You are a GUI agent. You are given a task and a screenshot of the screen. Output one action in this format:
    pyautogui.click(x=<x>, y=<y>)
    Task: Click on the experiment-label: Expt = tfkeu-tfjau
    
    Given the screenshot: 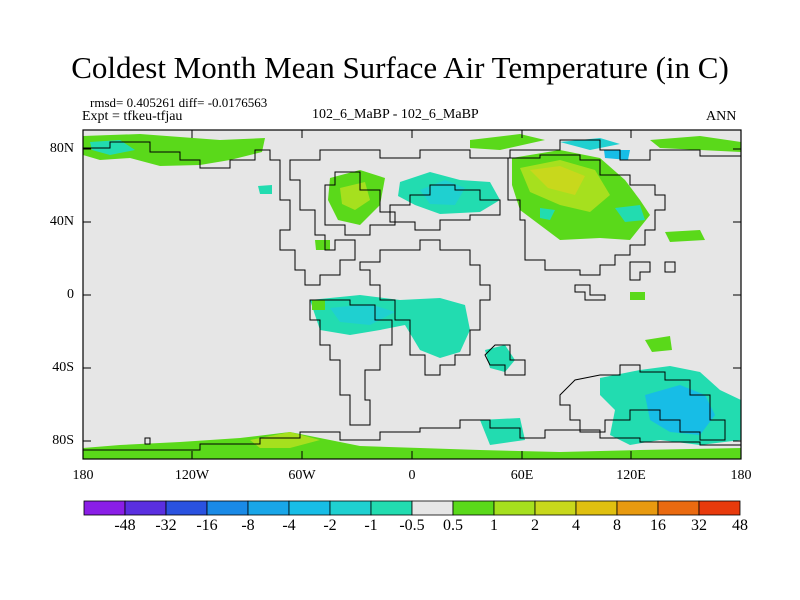 What is the action you would take?
    pyautogui.click(x=132, y=116)
    